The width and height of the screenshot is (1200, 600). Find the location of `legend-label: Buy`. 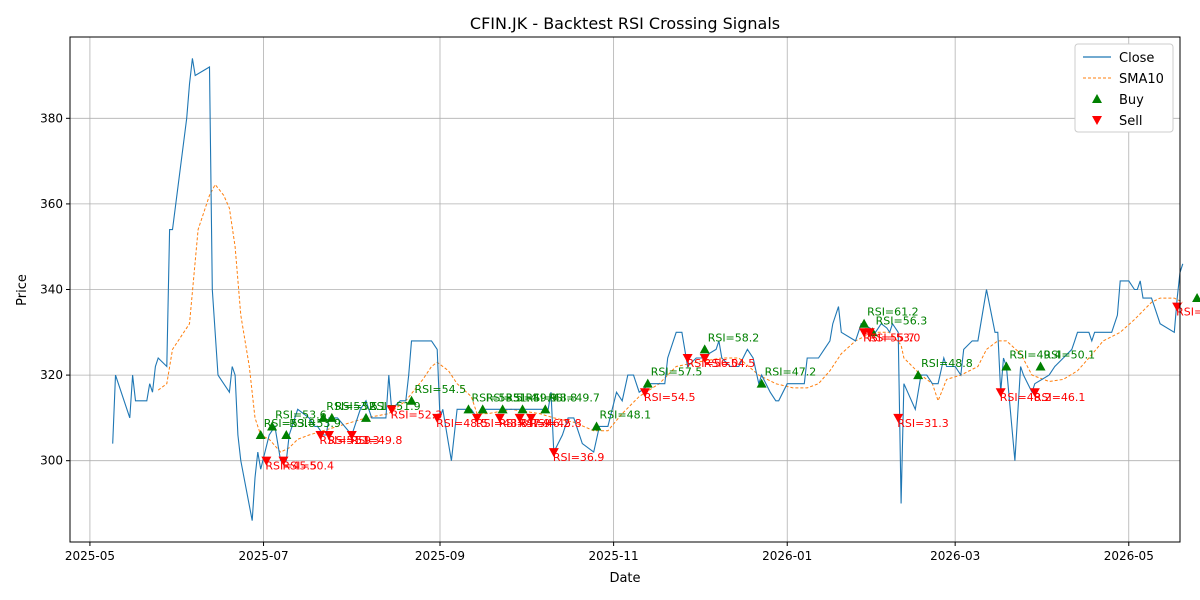

legend-label: Buy is located at coordinates (1131, 100).